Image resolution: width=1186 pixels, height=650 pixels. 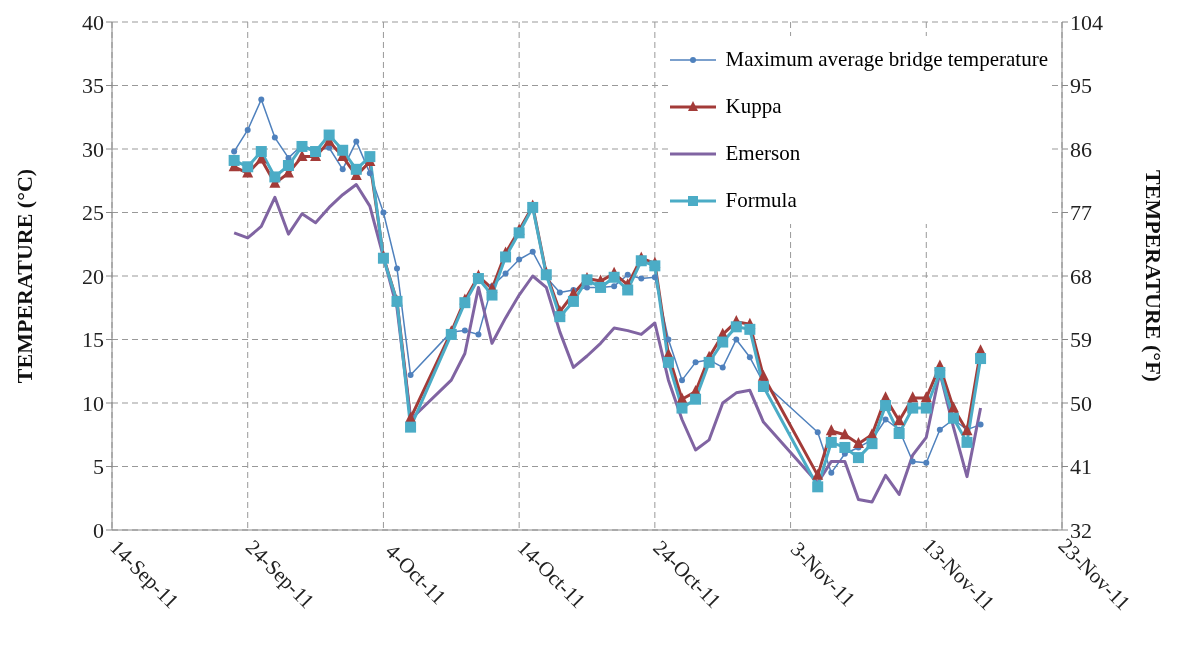 I want to click on y-tick-label: 10, so click(x=93, y=403).